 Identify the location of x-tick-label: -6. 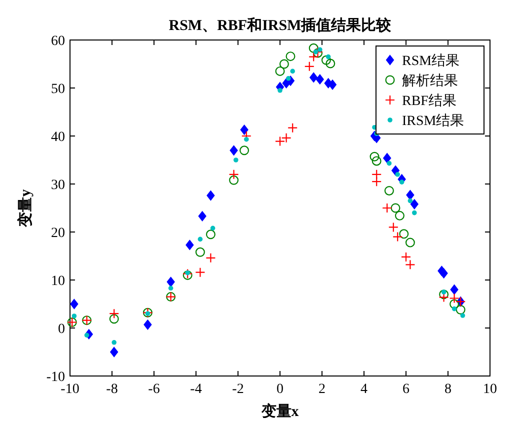
(154, 389).